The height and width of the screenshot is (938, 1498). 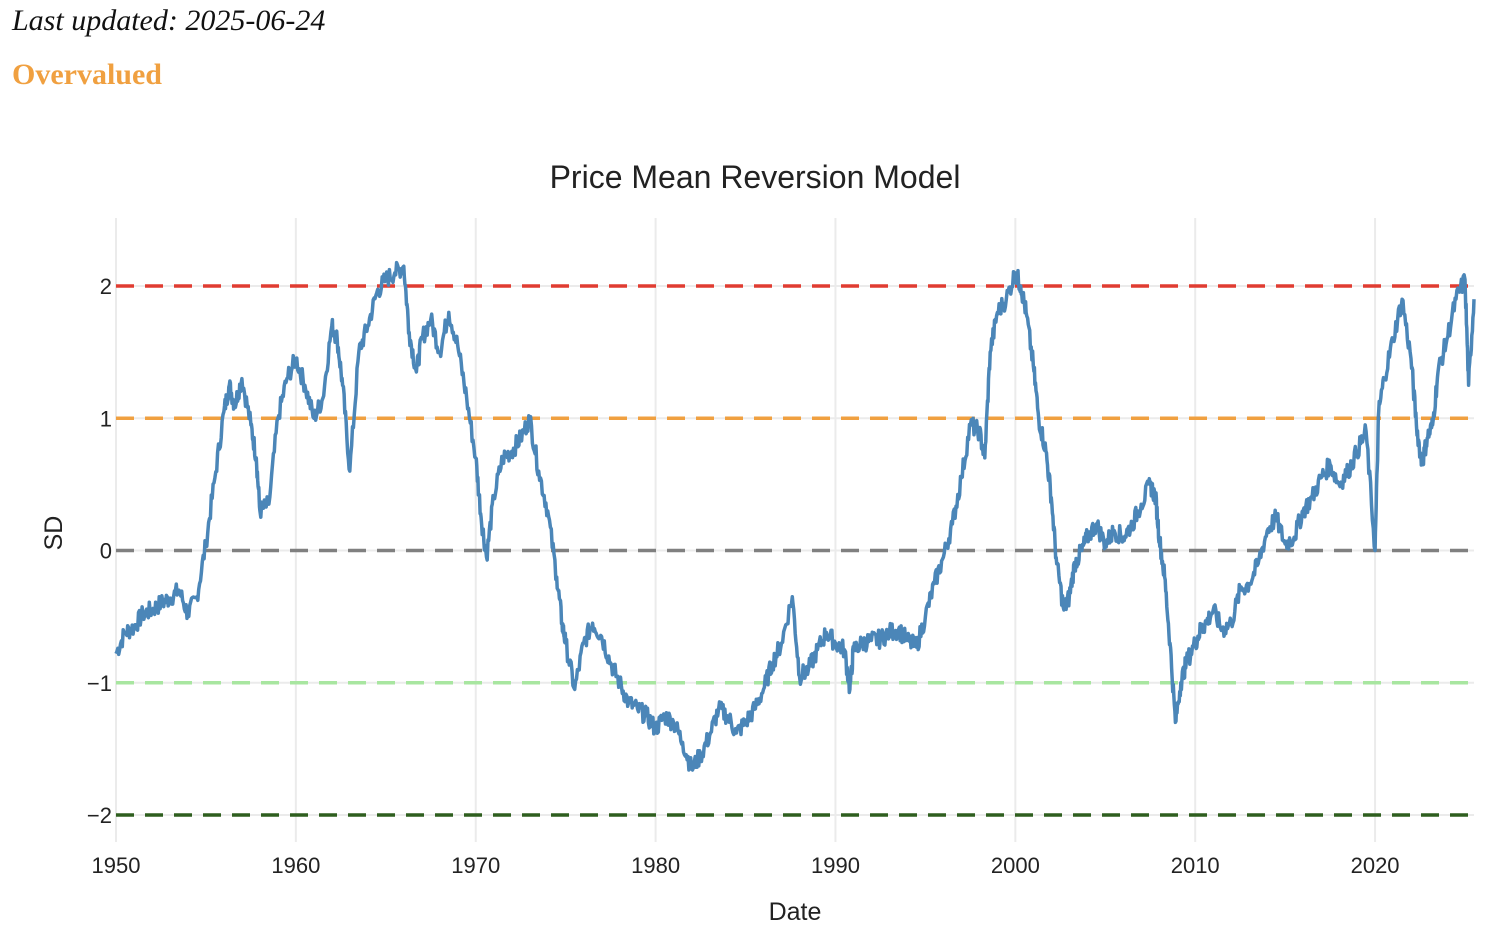 What do you see at coordinates (295, 865) in the screenshot?
I see `x-tick-label: 1960` at bounding box center [295, 865].